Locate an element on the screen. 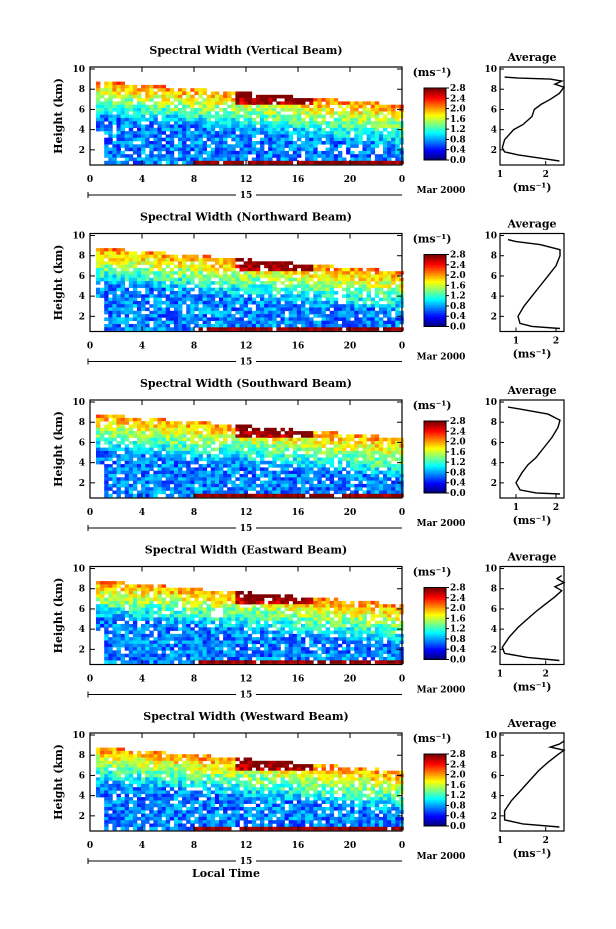 Image resolution: width=616 pixels, height=929 pixels. colorbar-tick-label: 2.4 is located at coordinates (458, 432).